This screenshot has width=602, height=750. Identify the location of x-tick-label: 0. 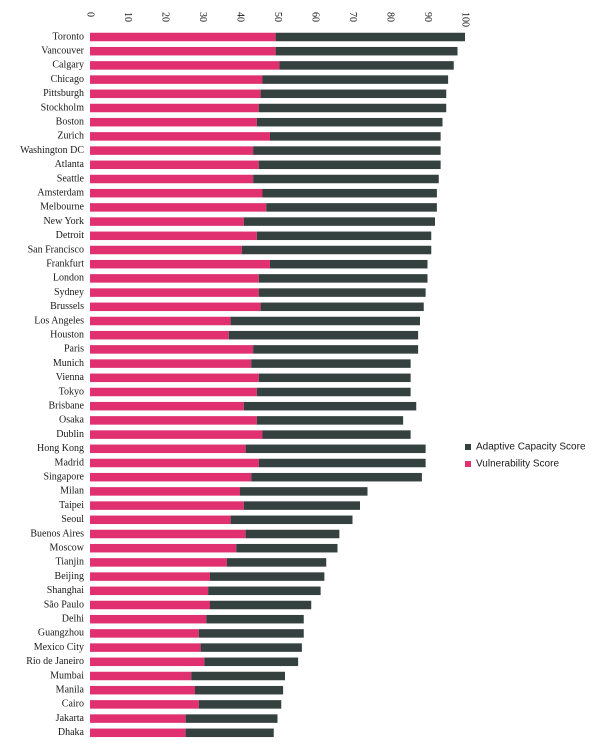
(90, 14).